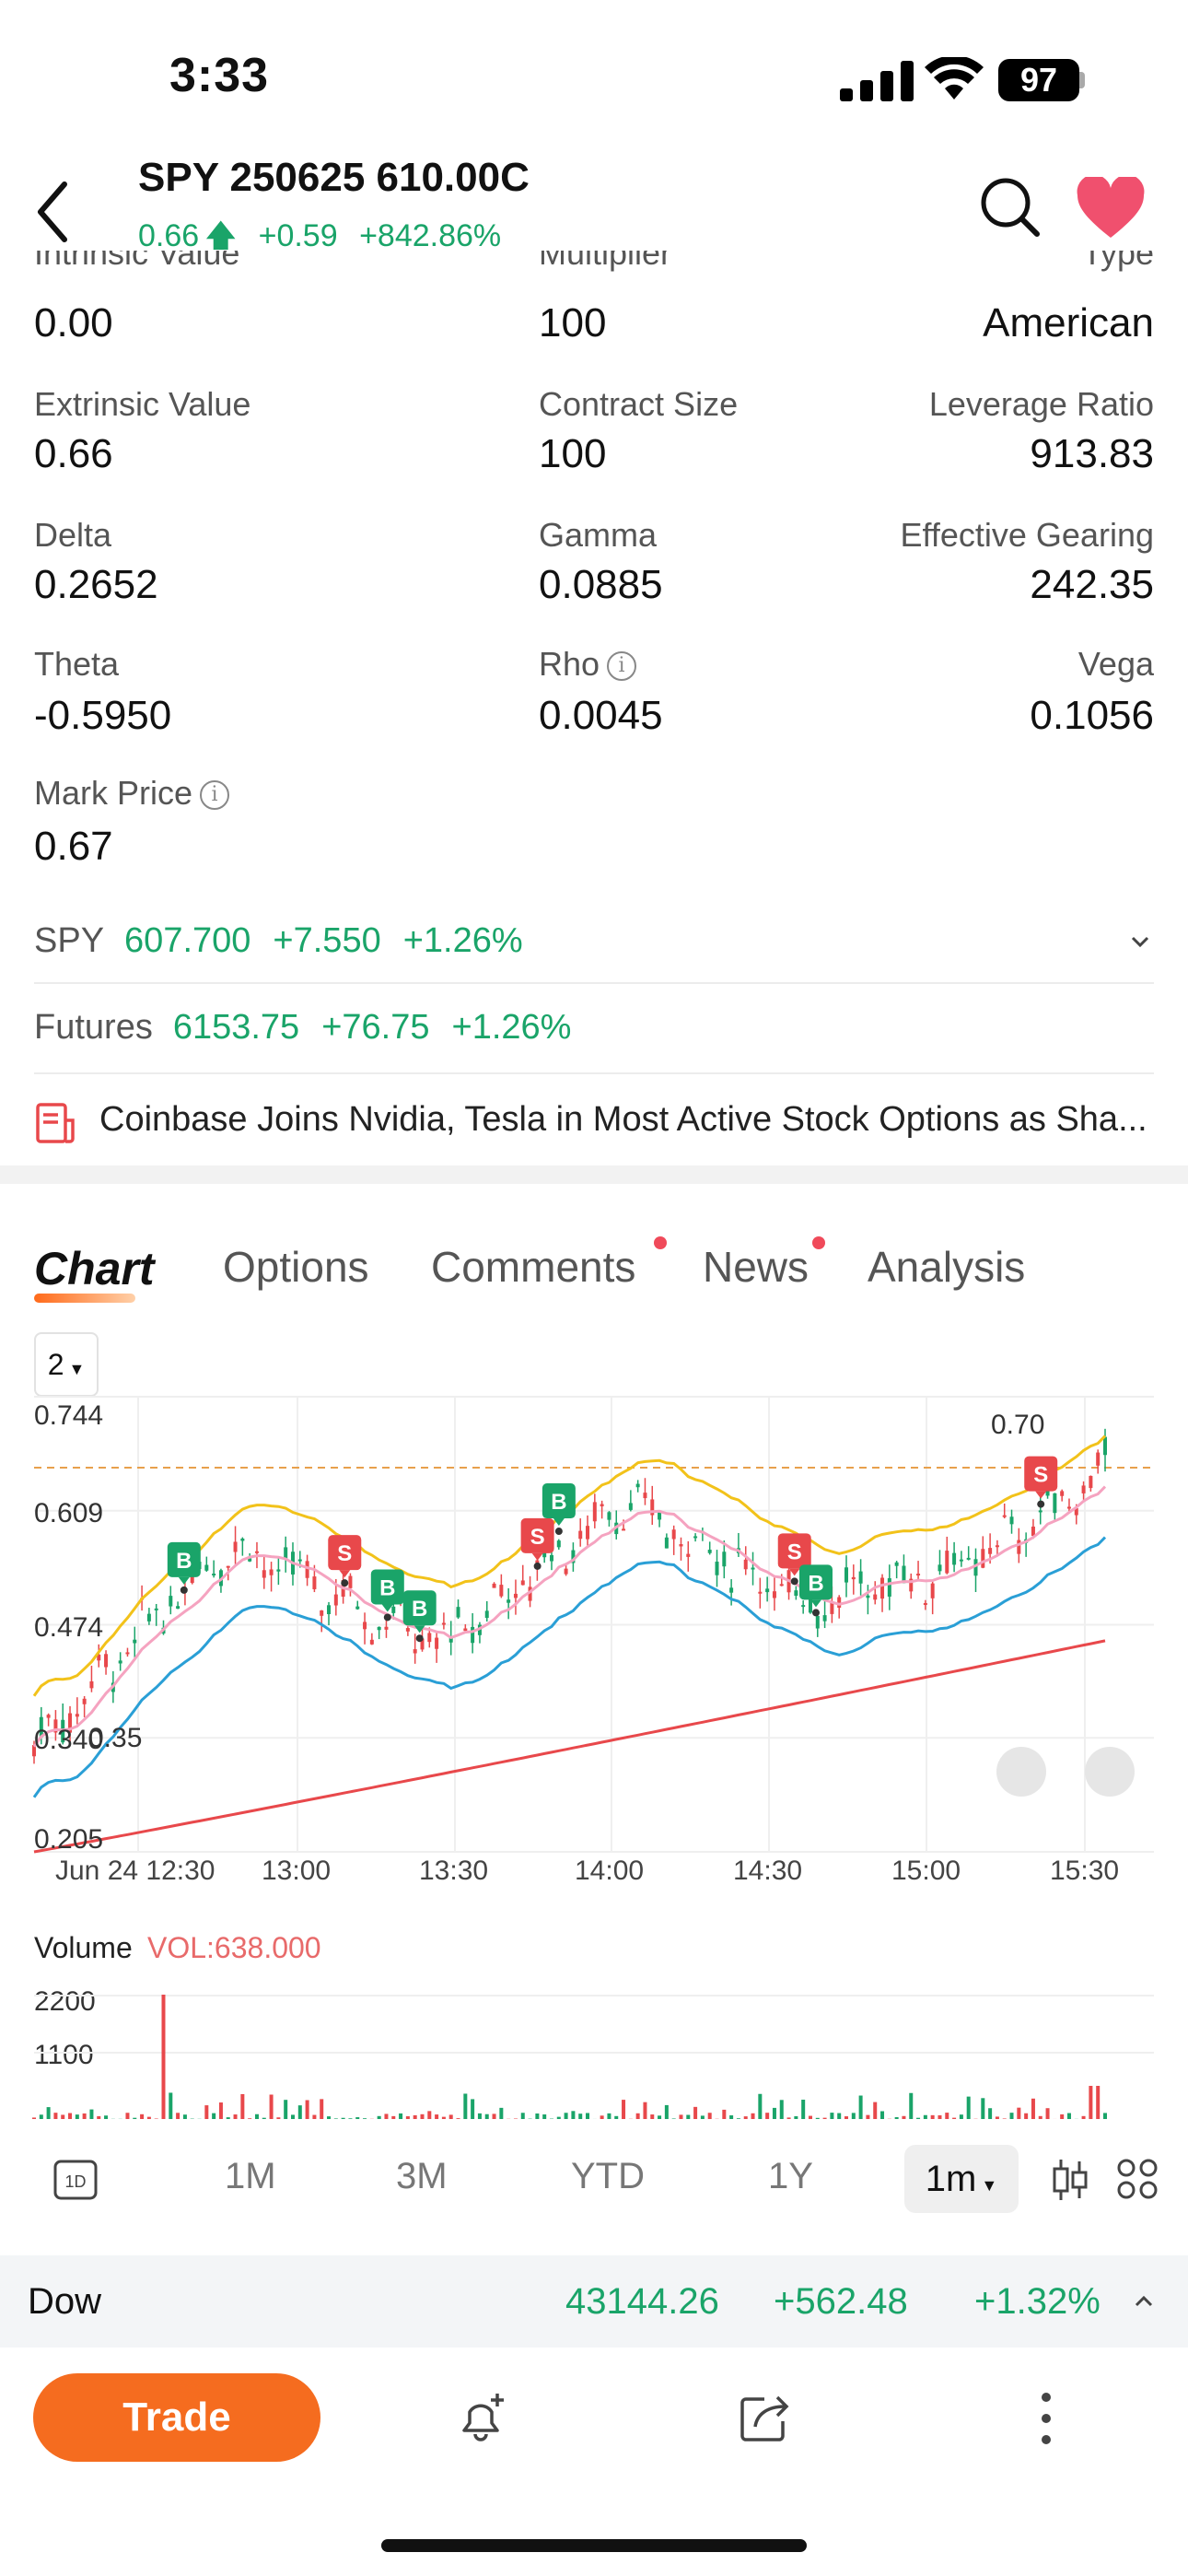 Image resolution: width=1188 pixels, height=2576 pixels. Describe the element at coordinates (94, 1268) in the screenshot. I see `tab-chart: Chart` at that location.